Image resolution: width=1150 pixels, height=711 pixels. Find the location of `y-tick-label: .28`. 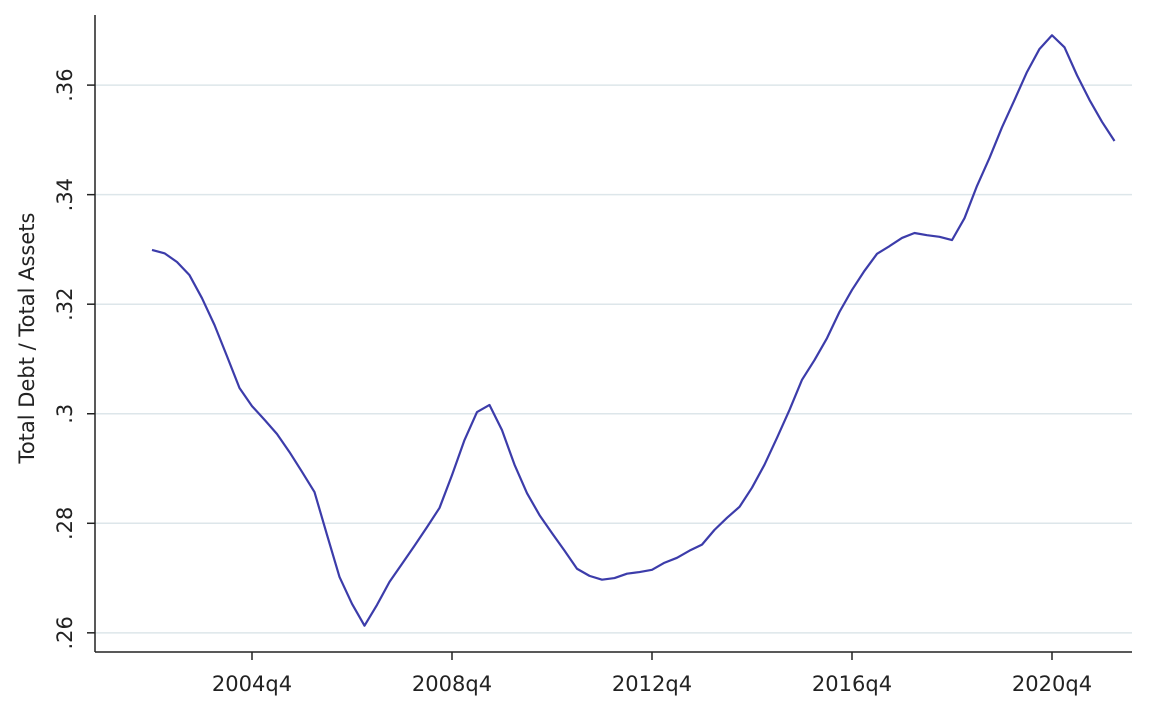

y-tick-label: .28 is located at coordinates (65, 523).